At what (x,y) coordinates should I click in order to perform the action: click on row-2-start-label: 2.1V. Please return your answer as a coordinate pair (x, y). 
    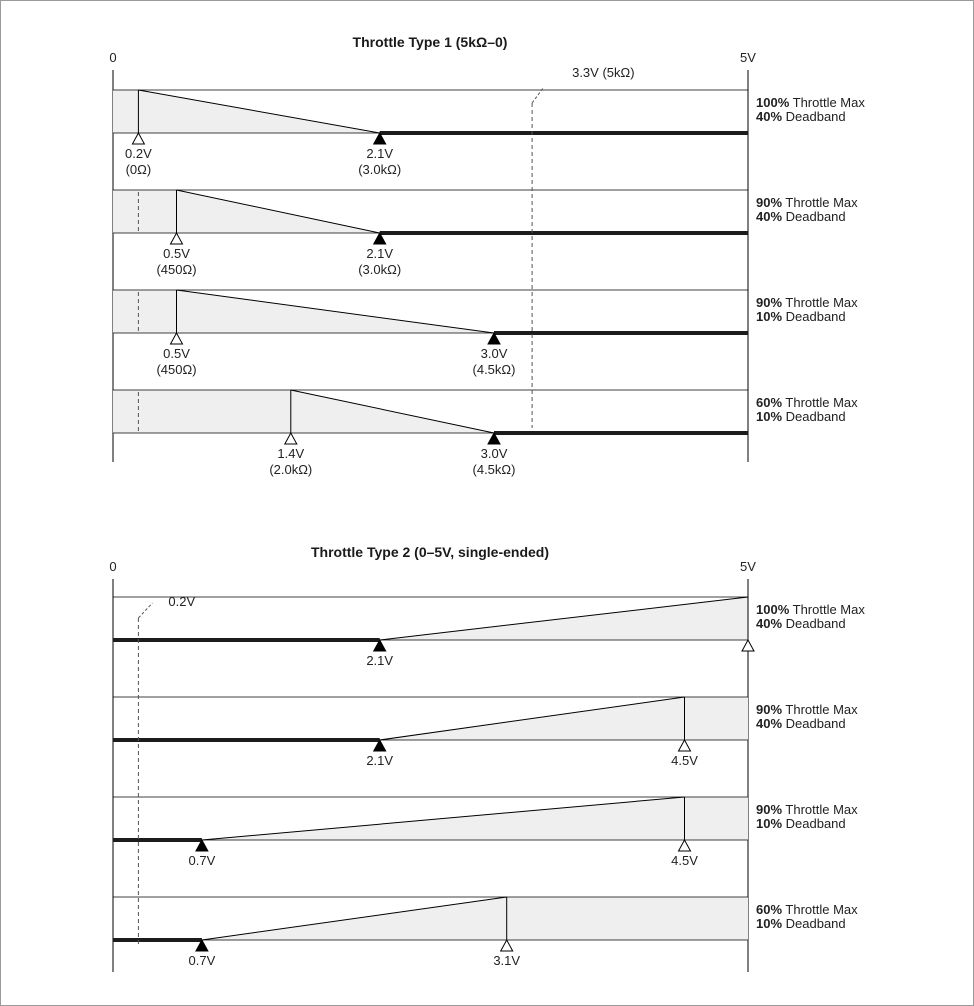
    Looking at the image, I should click on (379, 760).